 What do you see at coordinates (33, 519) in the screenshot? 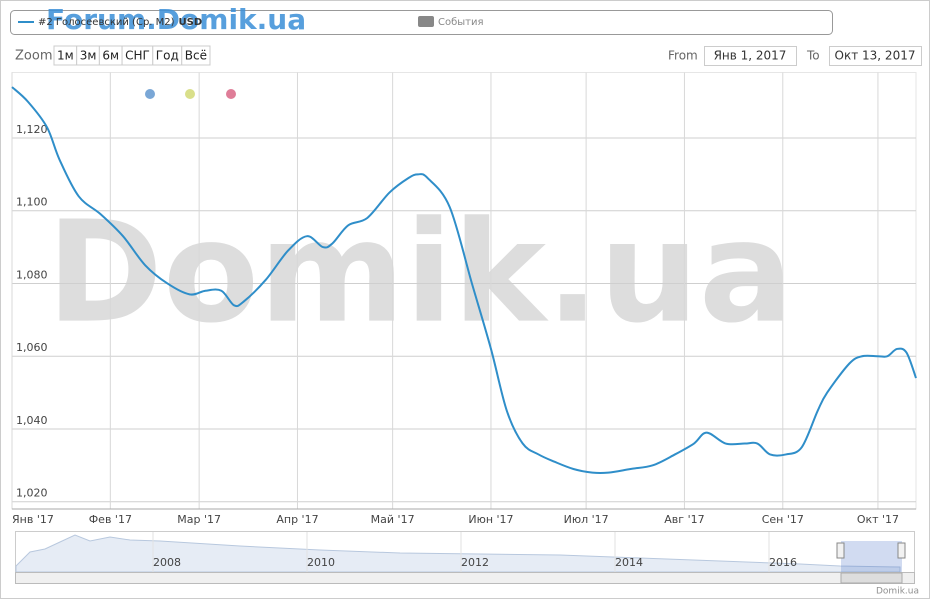
I see `x-tick-label: Янв '17` at bounding box center [33, 519].